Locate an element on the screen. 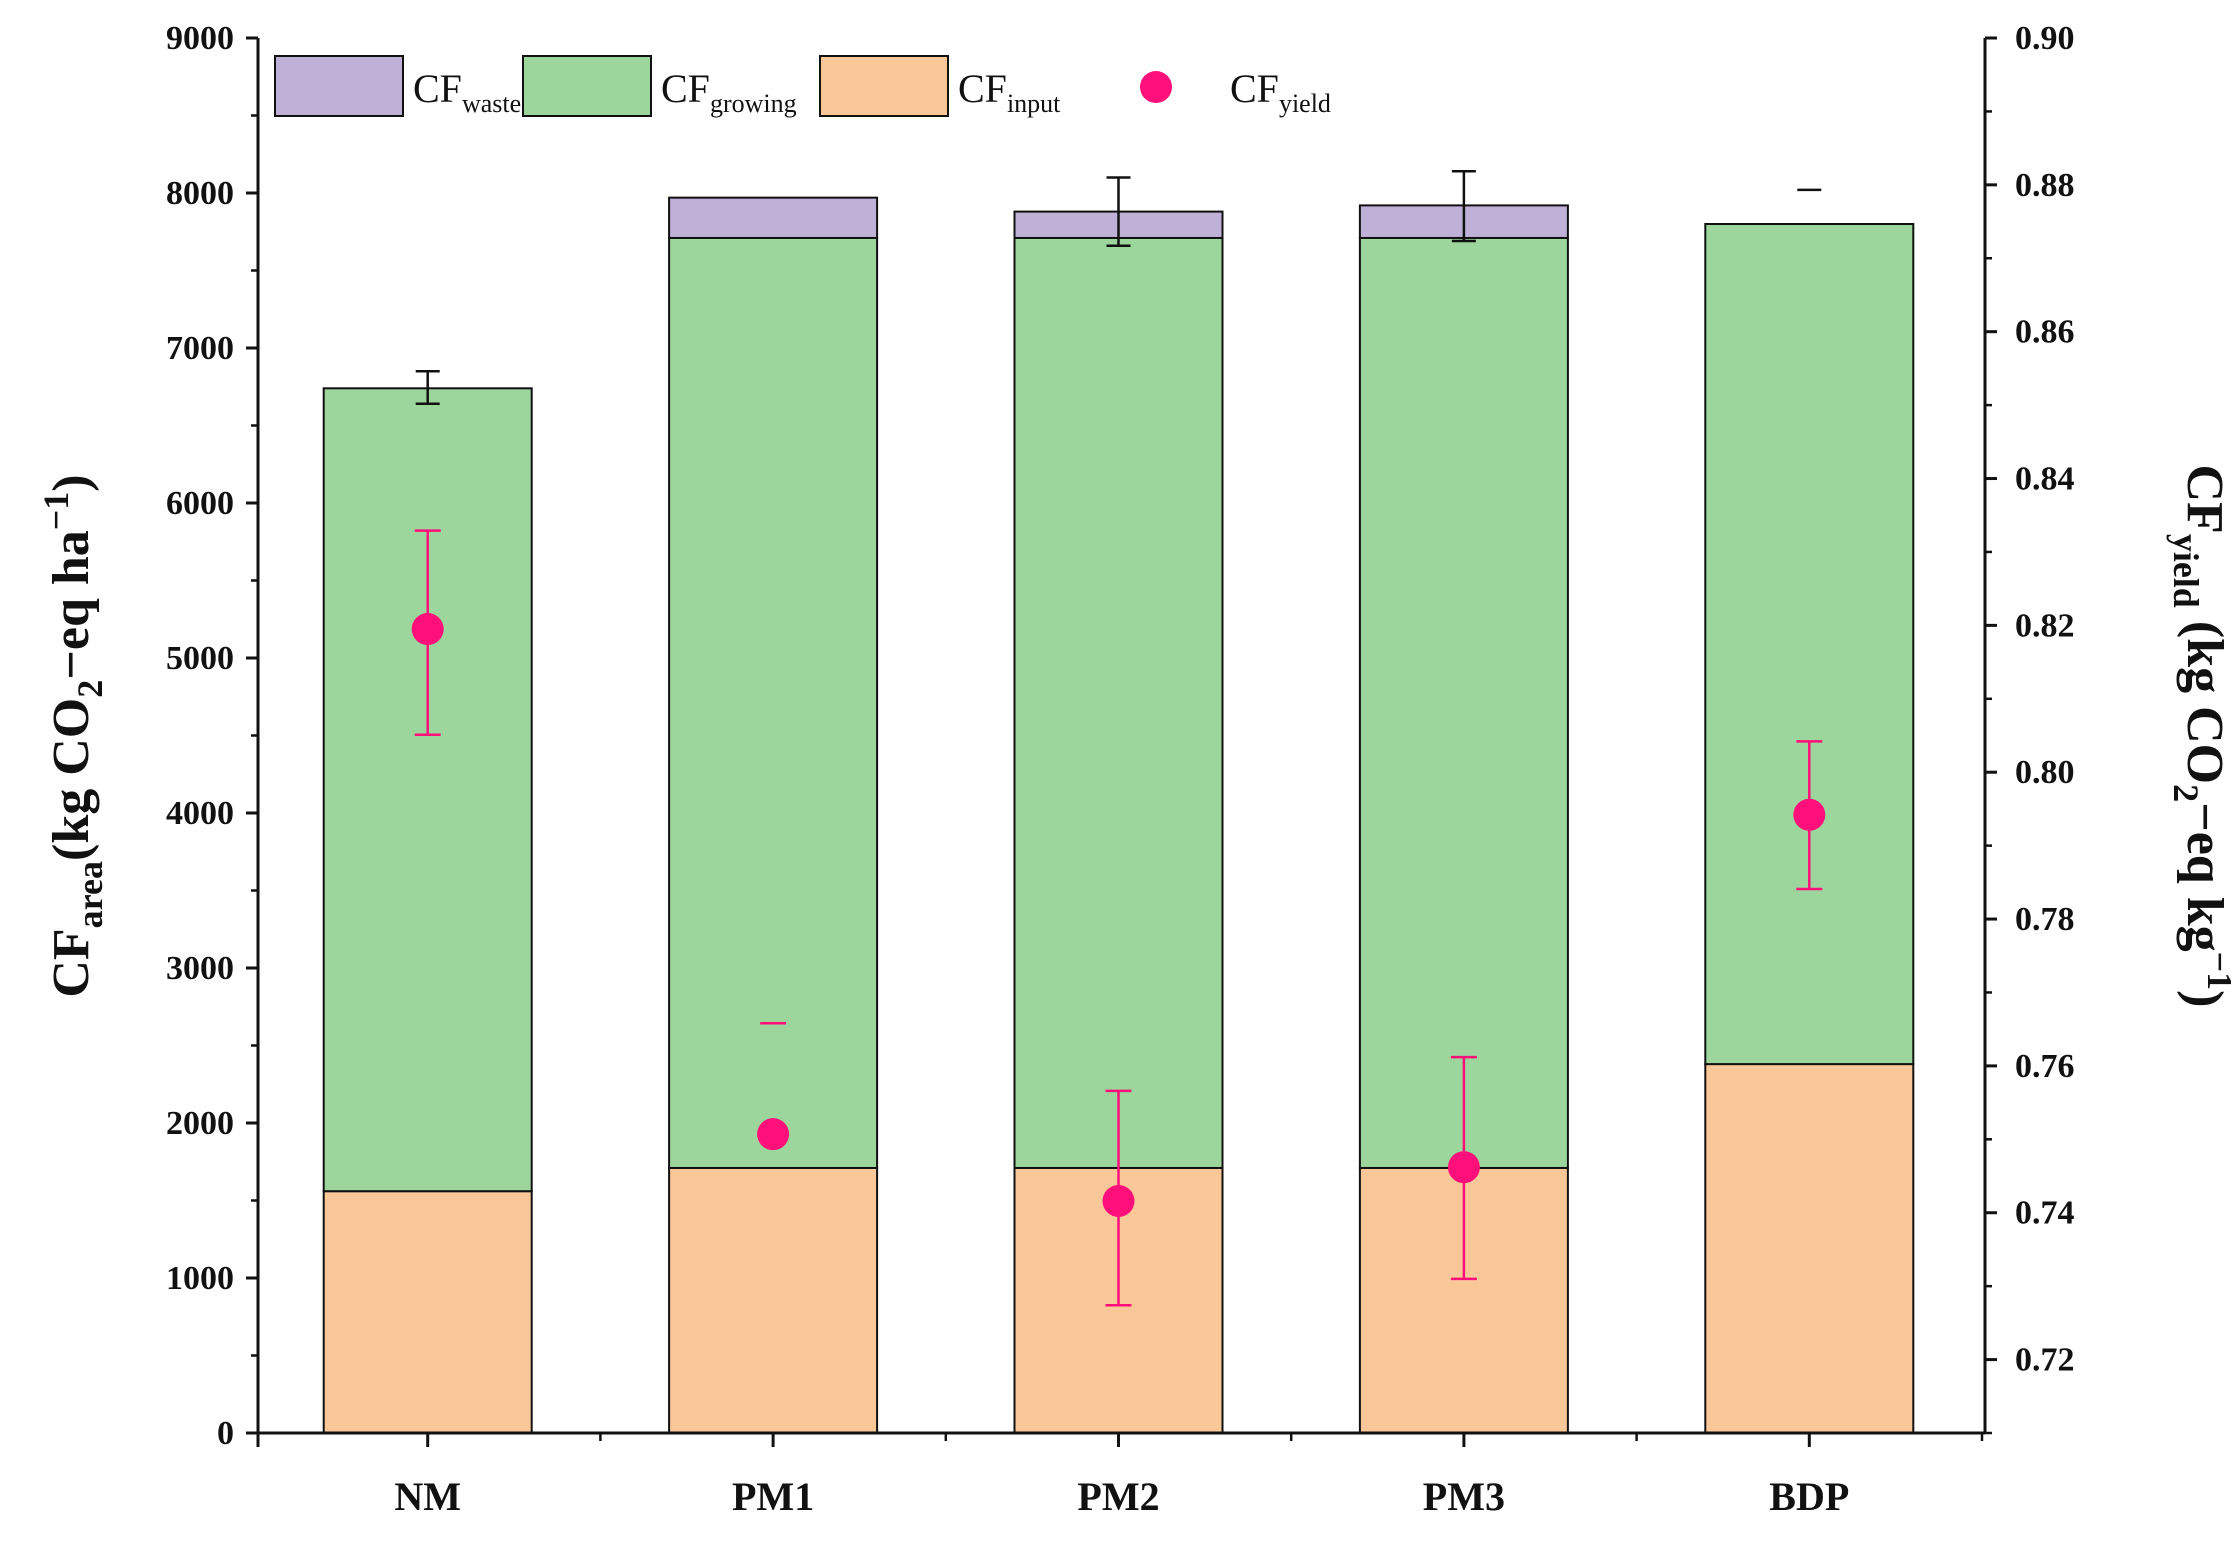  legend-label-cf-waste: CFwaste is located at coordinates (467, 92).